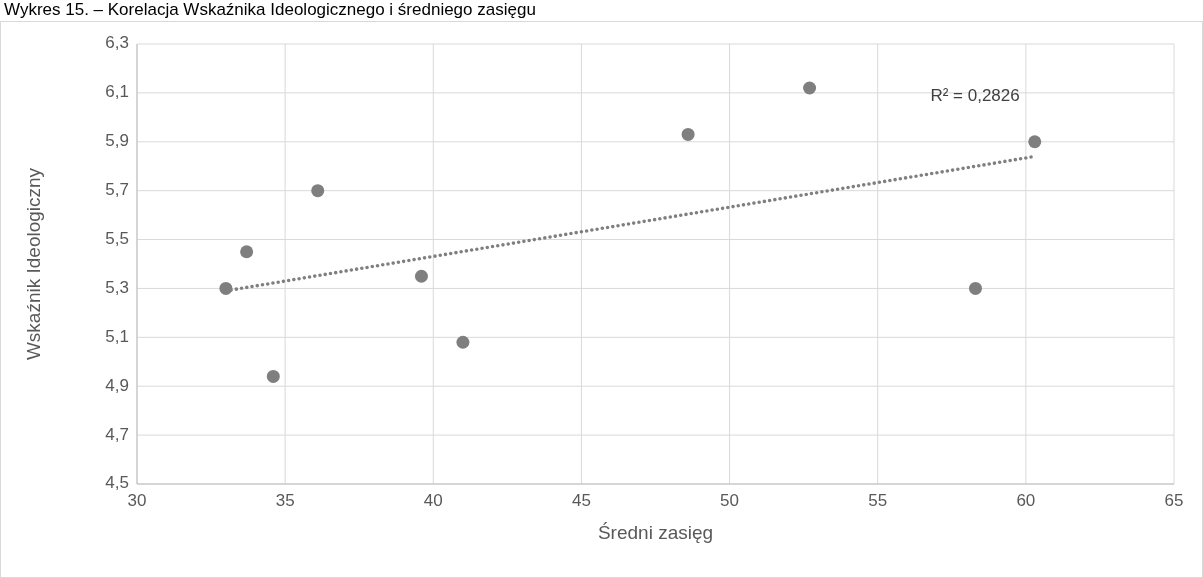 This screenshot has width=1203, height=578. Describe the element at coordinates (117, 190) in the screenshot. I see `y-tick-label: 5,7` at that location.